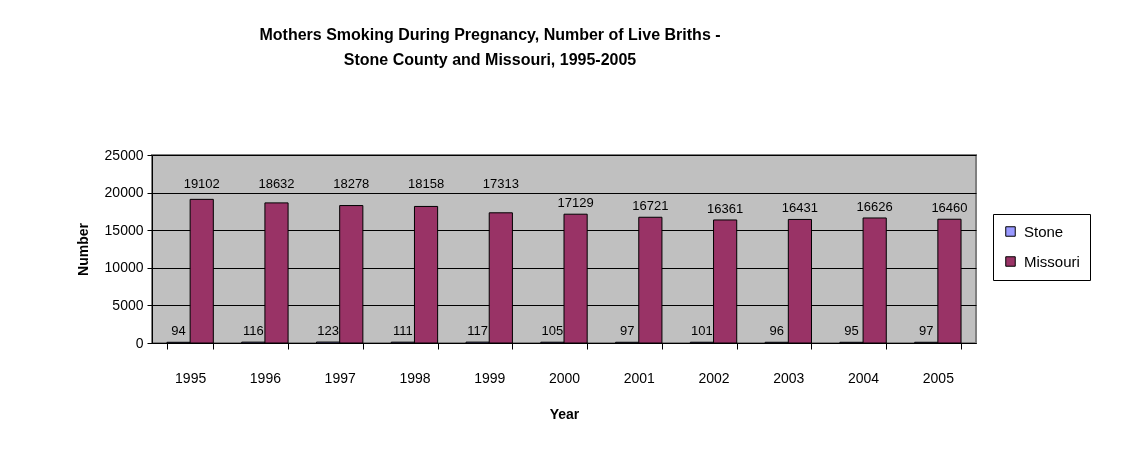 The width and height of the screenshot is (1126, 455). What do you see at coordinates (776, 331) in the screenshot?
I see `data-label: 96` at bounding box center [776, 331].